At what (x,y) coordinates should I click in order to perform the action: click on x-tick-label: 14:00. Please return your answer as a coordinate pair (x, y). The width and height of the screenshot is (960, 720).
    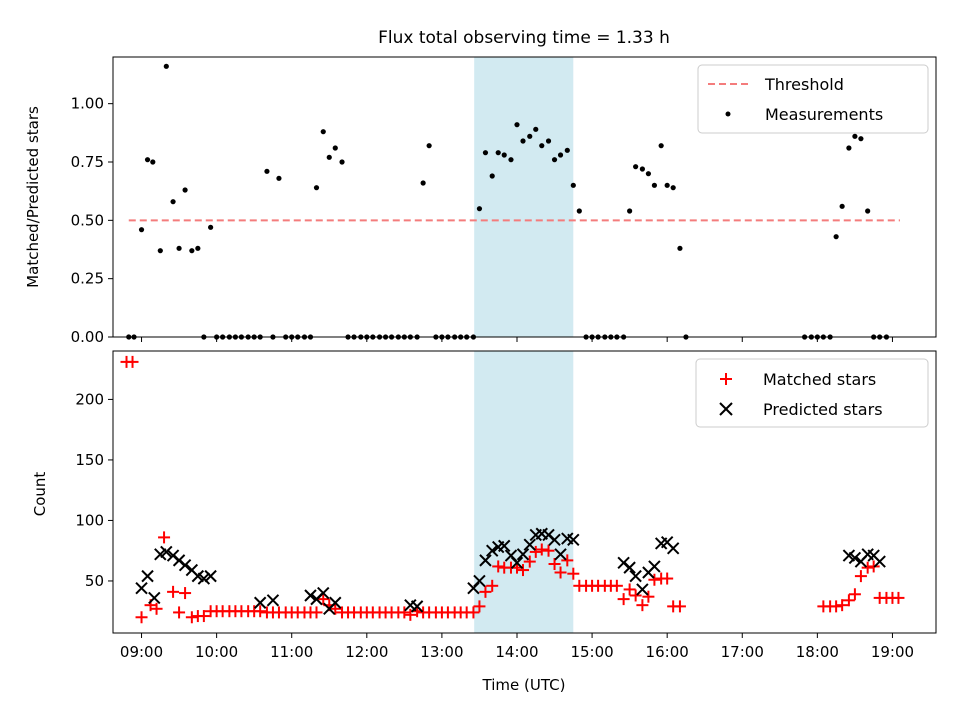
    Looking at the image, I should click on (516, 652).